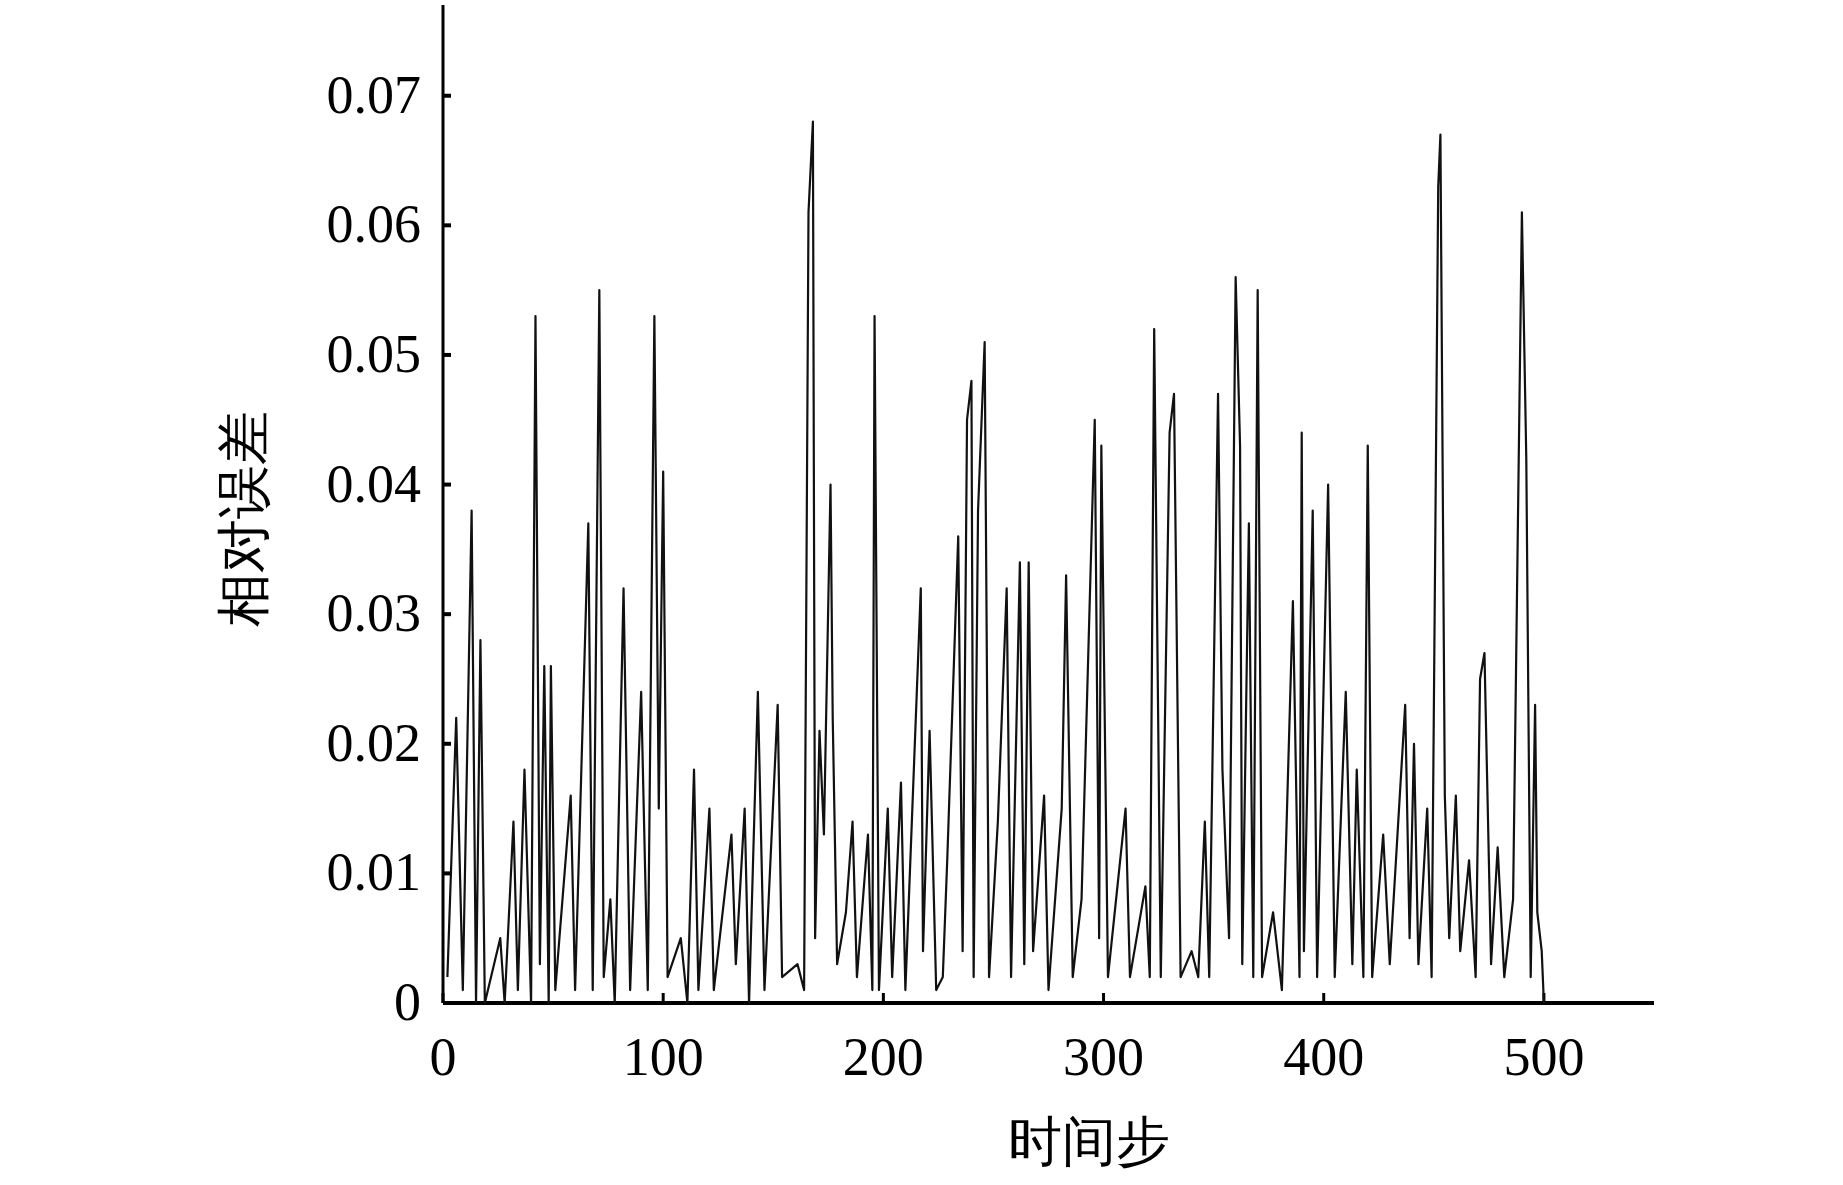  What do you see at coordinates (373, 872) in the screenshot?
I see `y-tick-label: 0.01` at bounding box center [373, 872].